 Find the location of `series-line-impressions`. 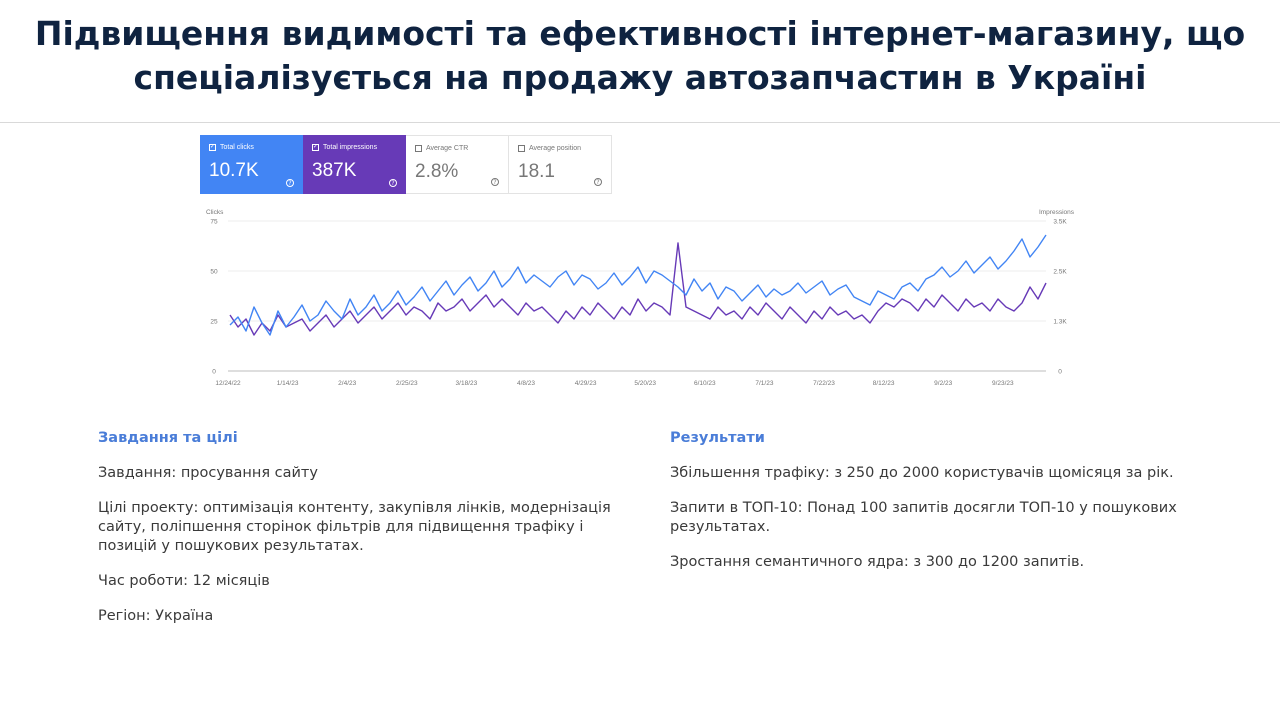

series-line-impressions is located at coordinates (638, 289).